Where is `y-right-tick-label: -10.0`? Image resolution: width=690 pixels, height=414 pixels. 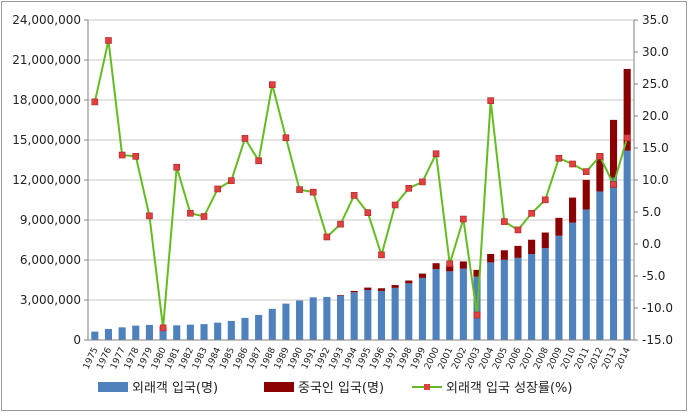 y-right-tick-label: -10.0 is located at coordinates (657, 308).